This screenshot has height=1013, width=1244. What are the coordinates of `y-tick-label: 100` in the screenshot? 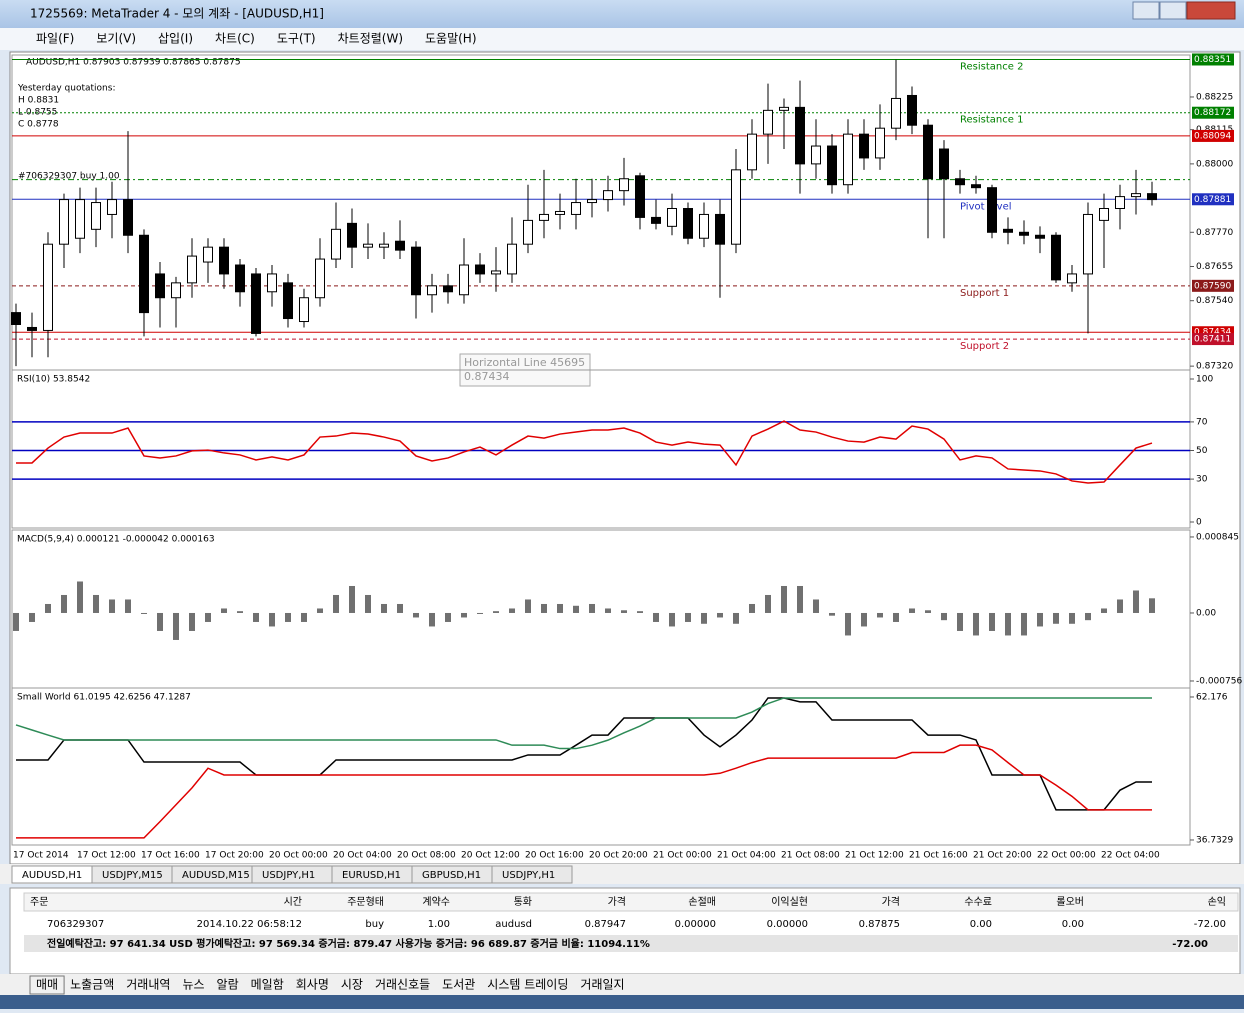 It's located at (1204, 380).